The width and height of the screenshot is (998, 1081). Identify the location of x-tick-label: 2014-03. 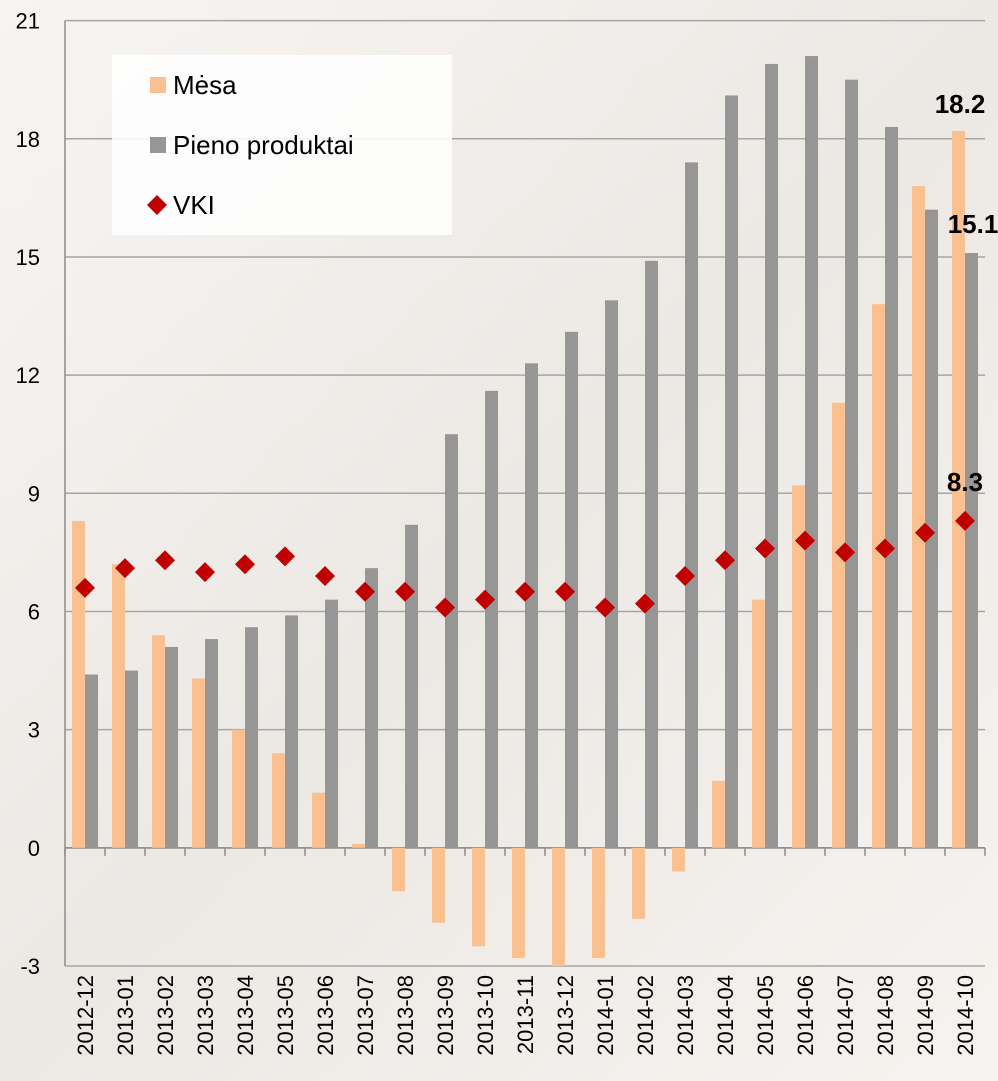
(685, 1015).